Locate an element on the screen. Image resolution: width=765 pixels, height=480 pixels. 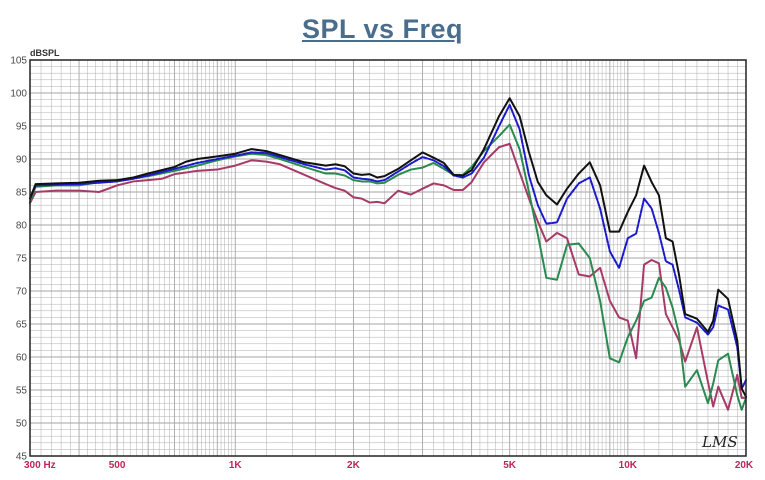
y-tick-label: 90 is located at coordinates (22, 160).